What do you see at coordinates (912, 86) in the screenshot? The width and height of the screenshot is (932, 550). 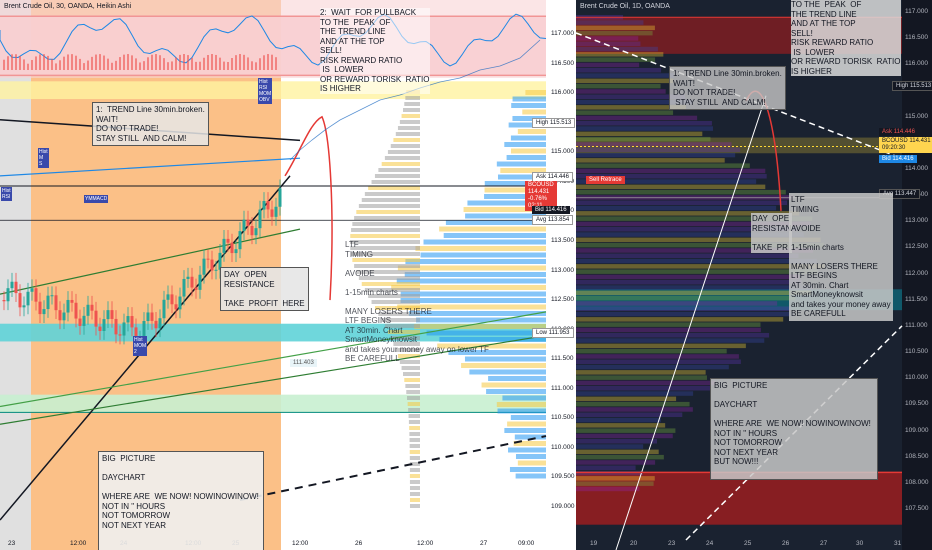 I see `high-tag-daily: High 115.513` at bounding box center [912, 86].